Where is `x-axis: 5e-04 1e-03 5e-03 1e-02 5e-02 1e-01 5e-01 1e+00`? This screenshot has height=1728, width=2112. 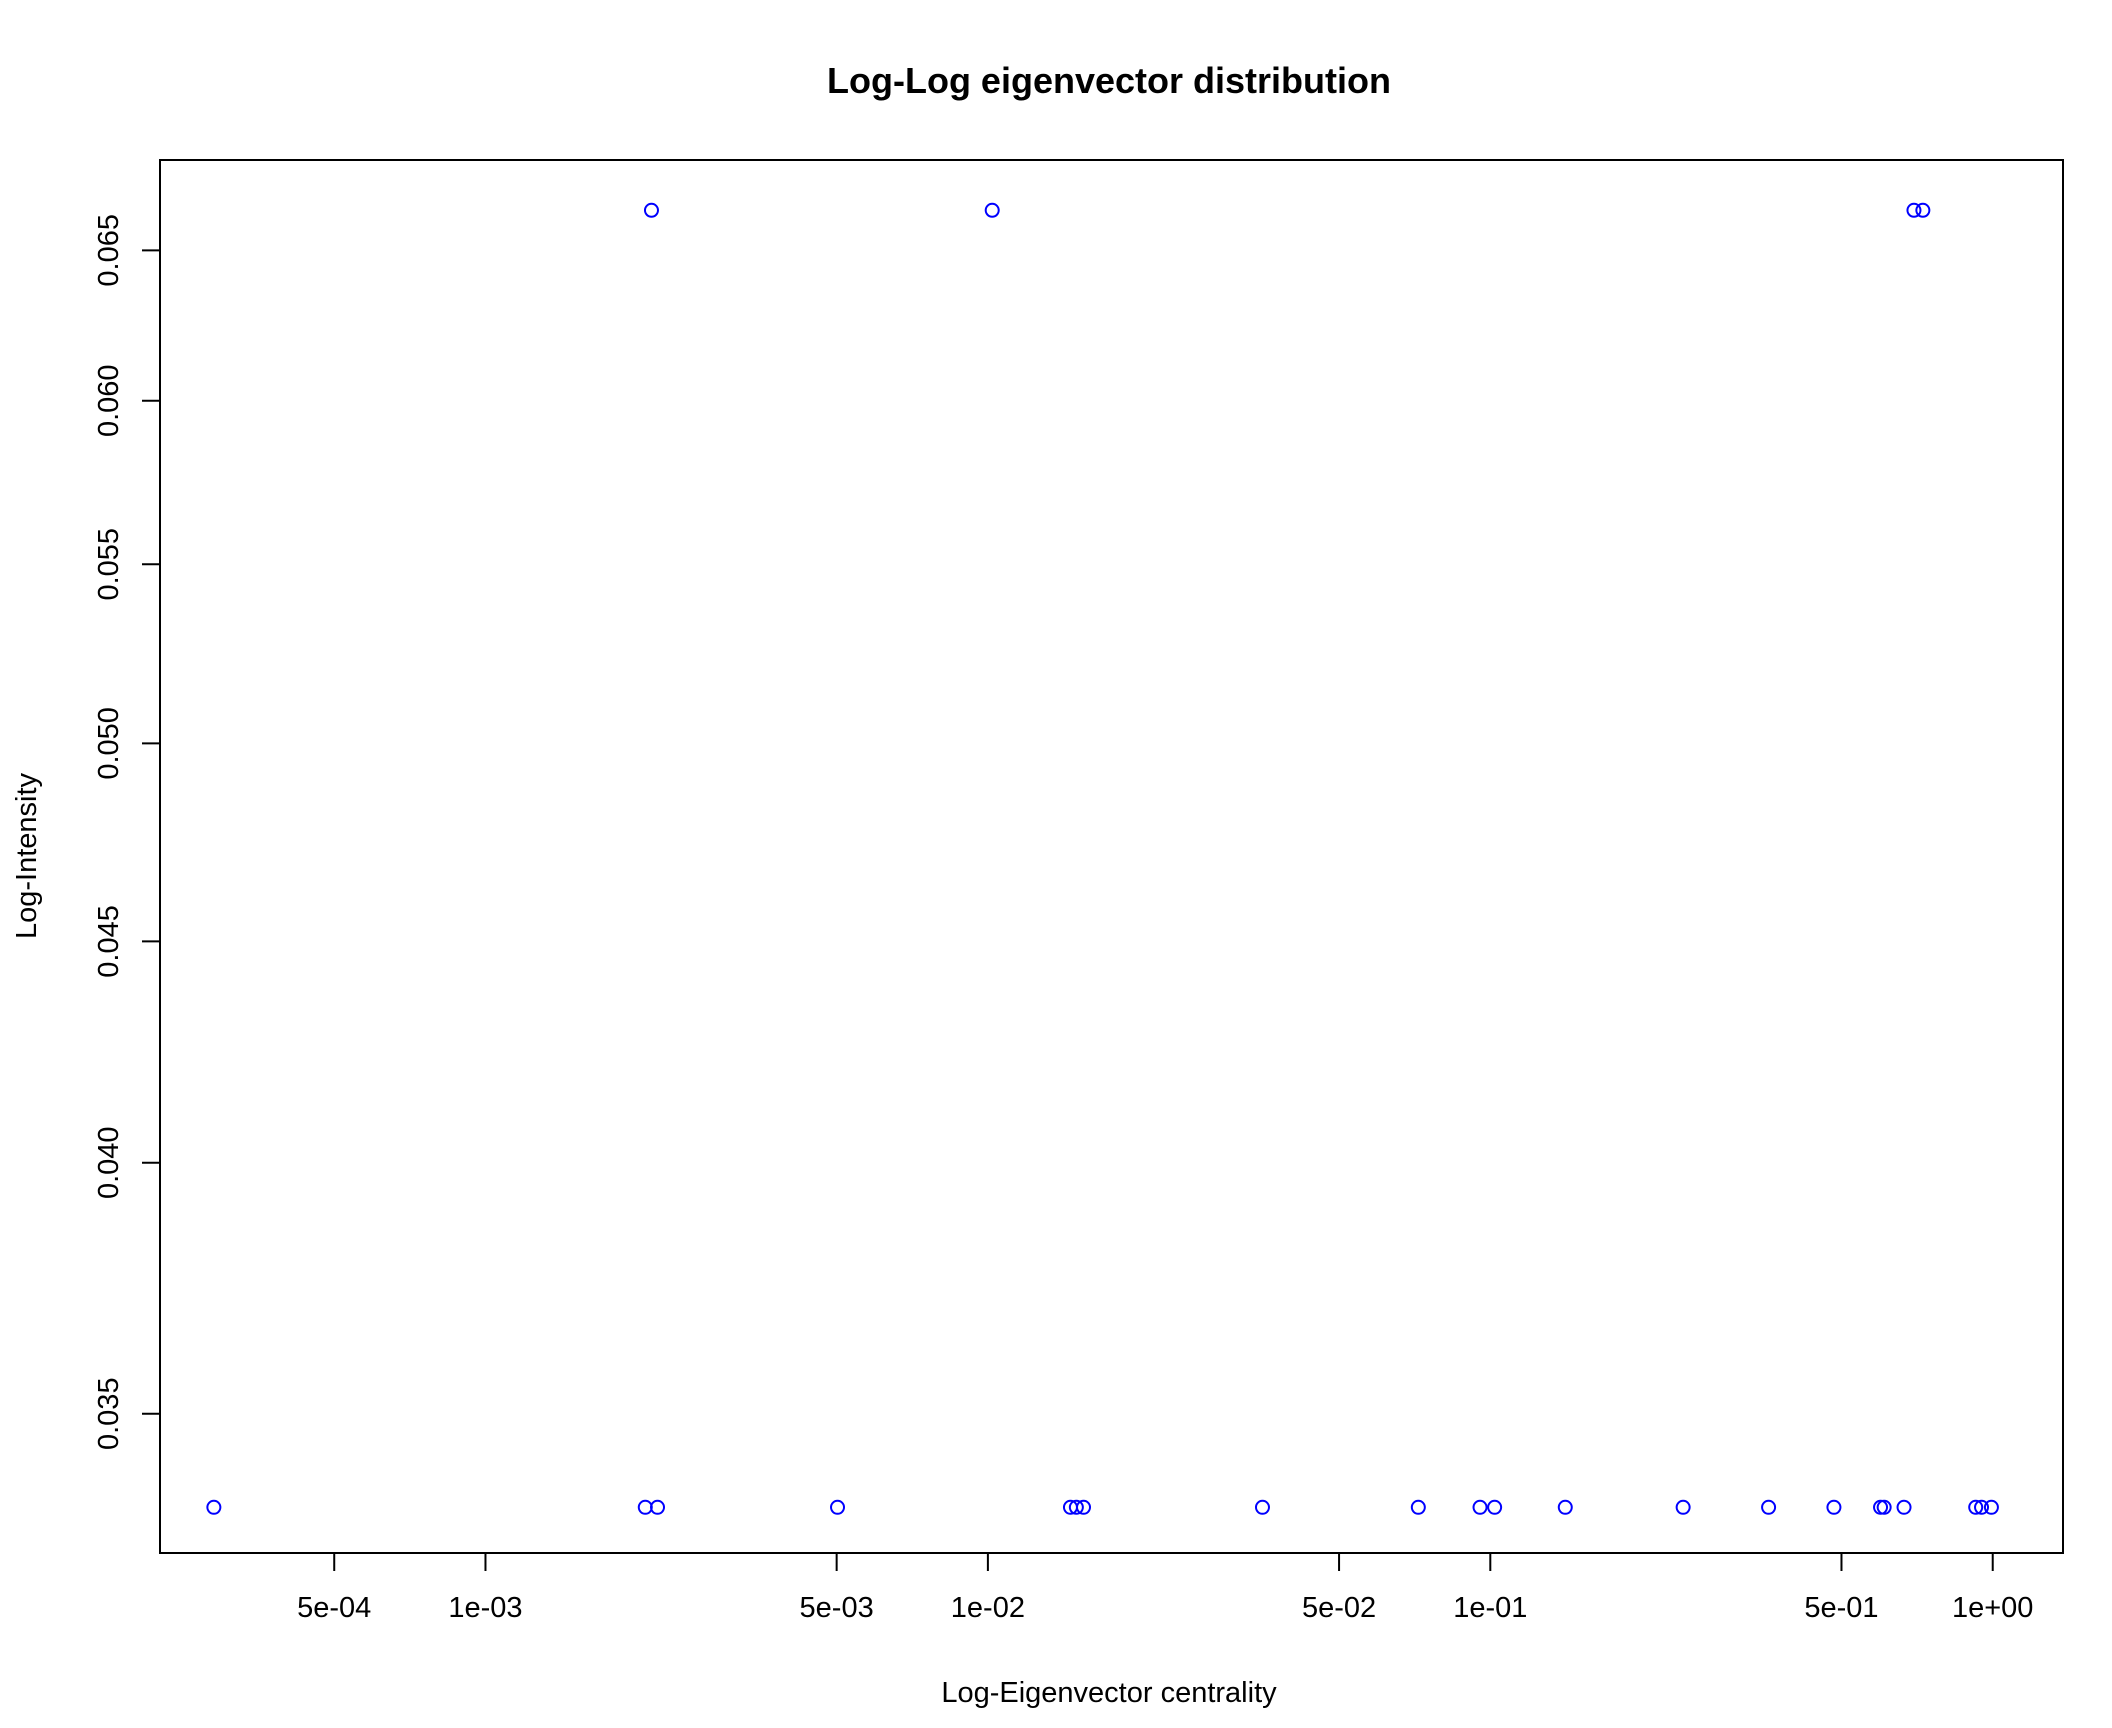
x-axis: 5e-04 1e-03 5e-03 1e-02 5e-02 1e-01 5e-01 1e+00 is located at coordinates (1165, 1588).